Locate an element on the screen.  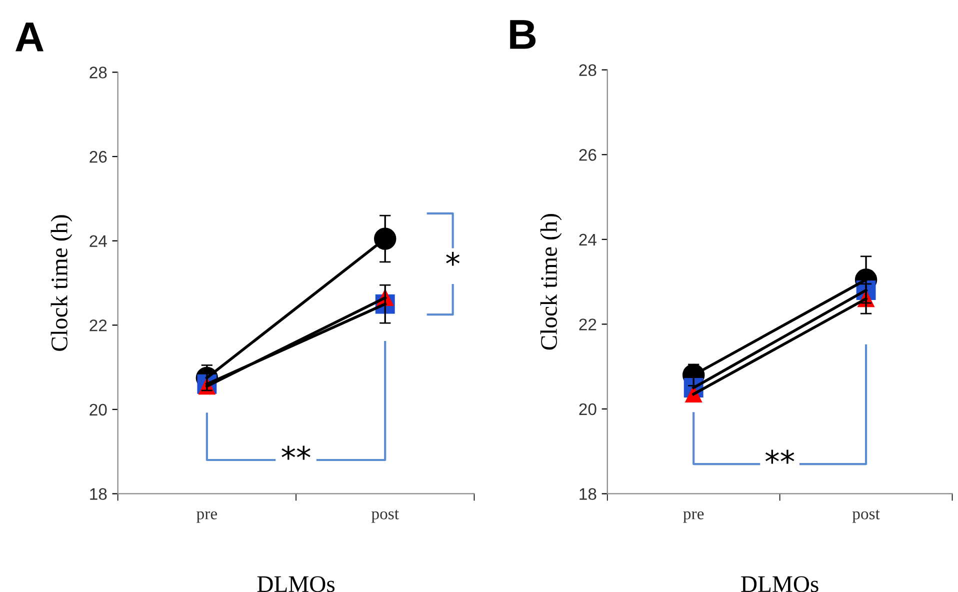
chart-title: B is located at coordinates (523, 34).